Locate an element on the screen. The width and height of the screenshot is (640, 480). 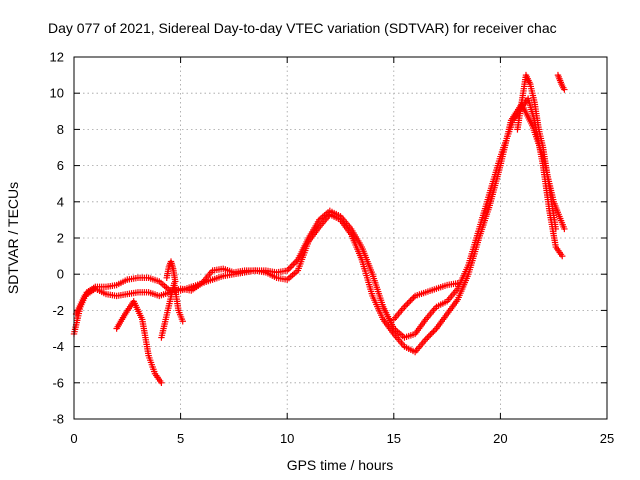
series-tail-23h is located at coordinates (561, 82).